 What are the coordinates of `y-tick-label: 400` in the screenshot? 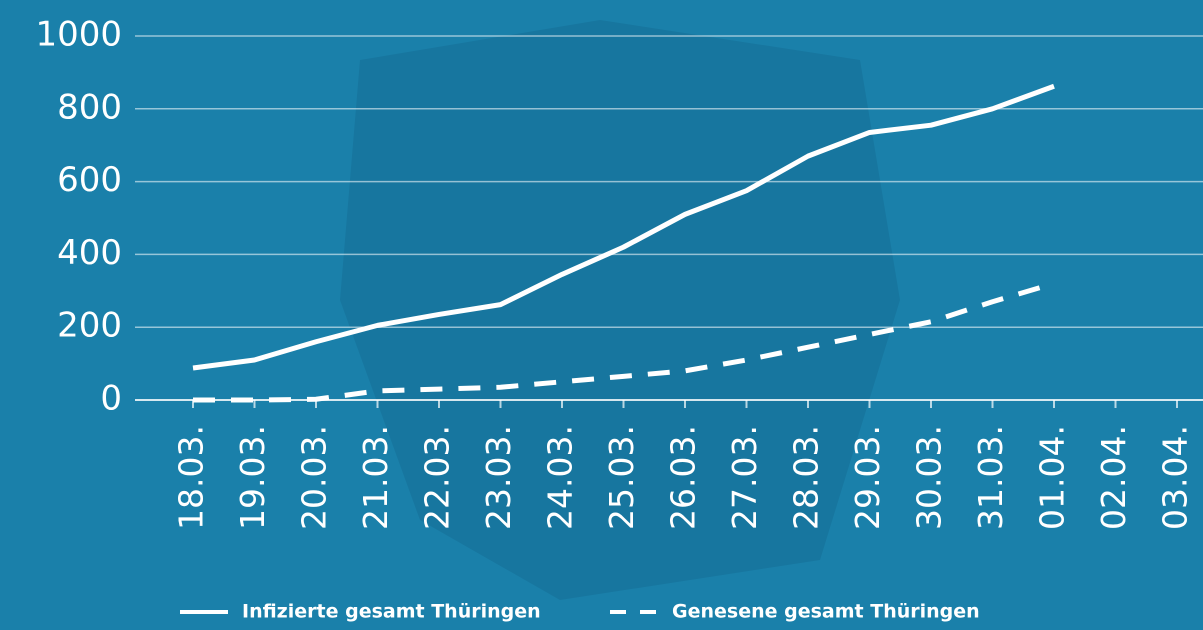 It's located at (89, 253).